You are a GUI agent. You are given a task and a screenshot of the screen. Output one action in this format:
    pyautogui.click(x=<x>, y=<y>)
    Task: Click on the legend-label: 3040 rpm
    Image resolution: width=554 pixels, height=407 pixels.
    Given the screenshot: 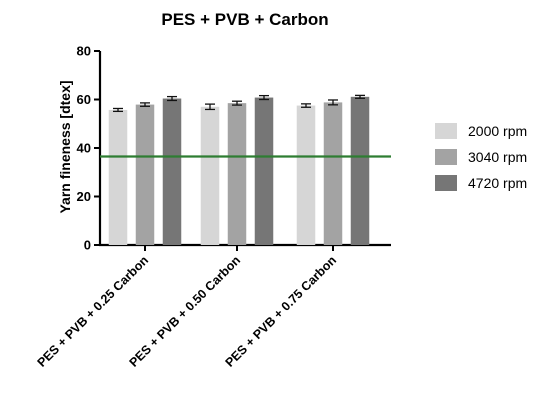 What is the action you would take?
    pyautogui.click(x=497, y=157)
    